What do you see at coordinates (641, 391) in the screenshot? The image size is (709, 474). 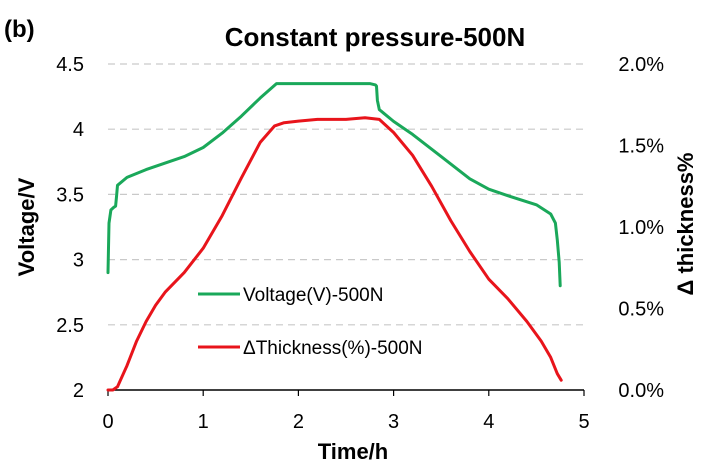 I see `y2-tick-label: 0.0%` at bounding box center [641, 391].